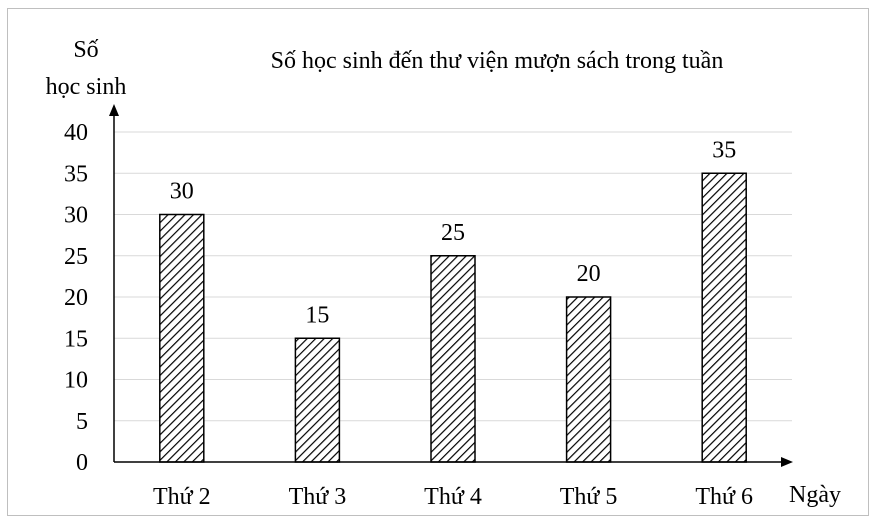 This screenshot has width=880, height=526. What do you see at coordinates (76, 216) in the screenshot?
I see `y-tick-label: 30` at bounding box center [76, 216].